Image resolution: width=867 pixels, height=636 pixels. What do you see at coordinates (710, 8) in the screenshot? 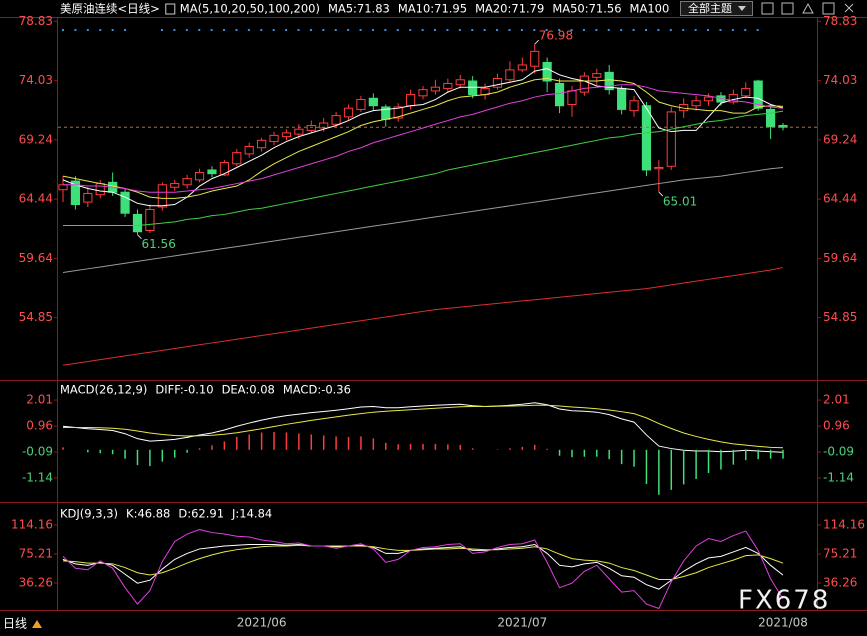
I see `theme-button-label: 全部主题` at bounding box center [710, 8].